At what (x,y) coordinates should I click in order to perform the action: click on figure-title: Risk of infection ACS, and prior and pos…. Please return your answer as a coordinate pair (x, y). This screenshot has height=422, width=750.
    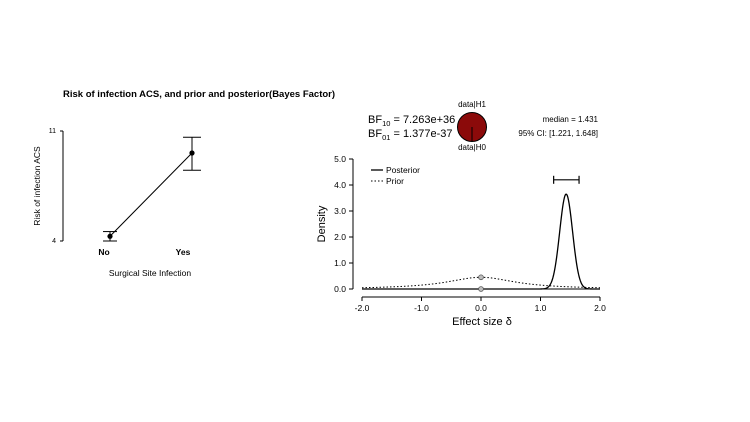
    Looking at the image, I should click on (199, 94).